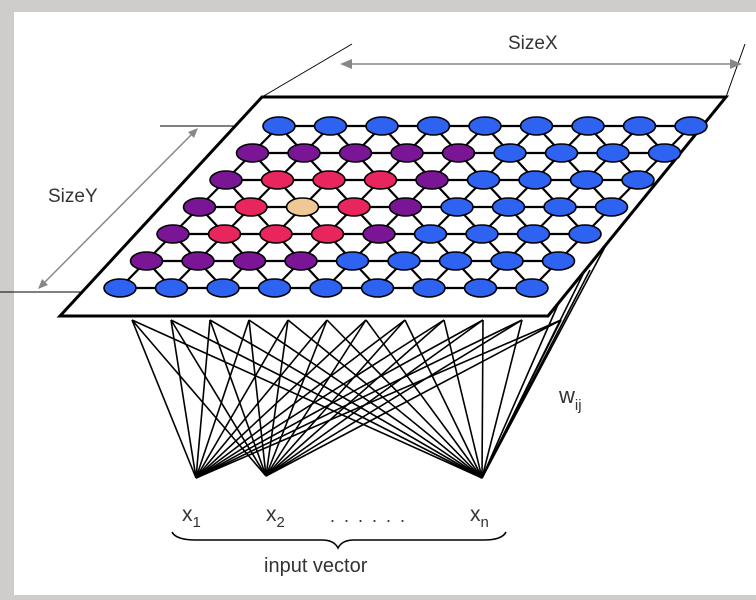  Describe the element at coordinates (533, 43) in the screenshot. I see `size-x-label: SizeX` at that location.